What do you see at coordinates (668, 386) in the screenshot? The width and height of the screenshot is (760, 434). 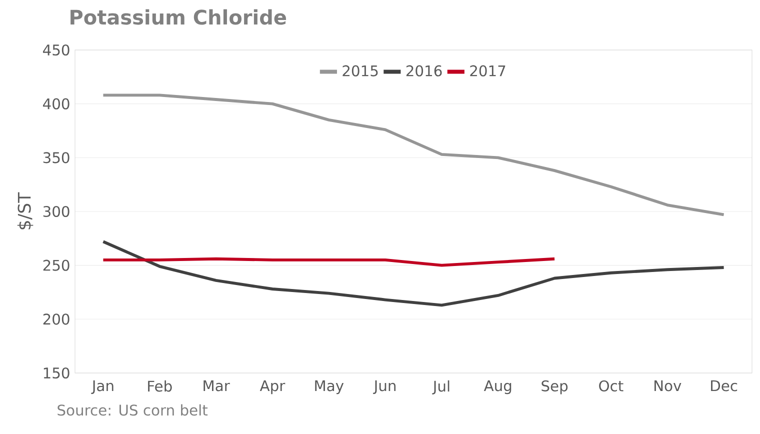 I see `x-tick-label: Nov` at bounding box center [668, 386].